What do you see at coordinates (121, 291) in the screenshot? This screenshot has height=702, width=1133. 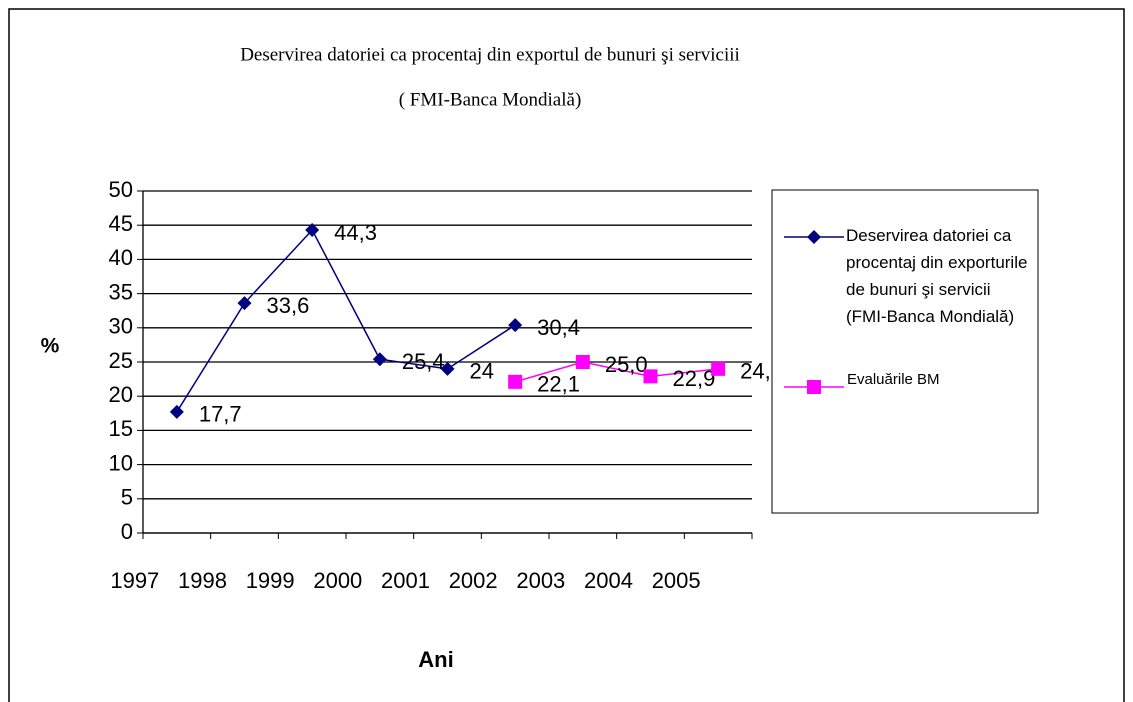 I see `y-tick-label: 35` at bounding box center [121, 291].